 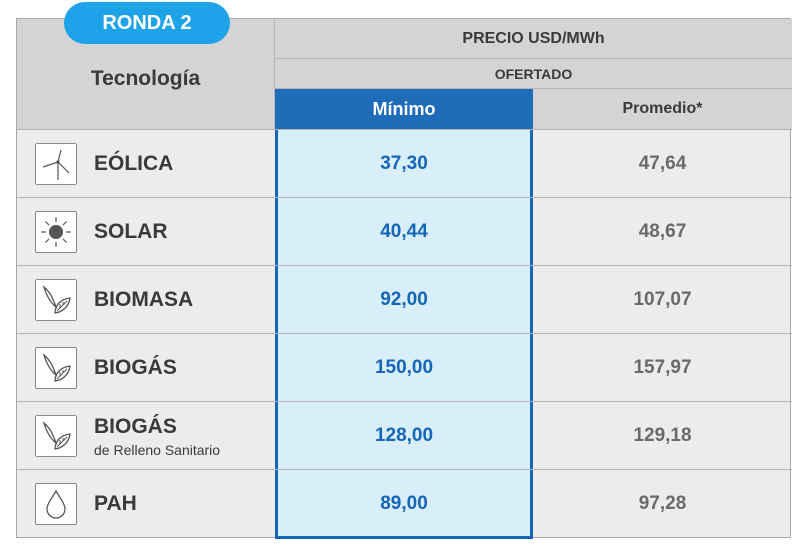 I want to click on technology-name: BIOMASA, so click(x=144, y=299).